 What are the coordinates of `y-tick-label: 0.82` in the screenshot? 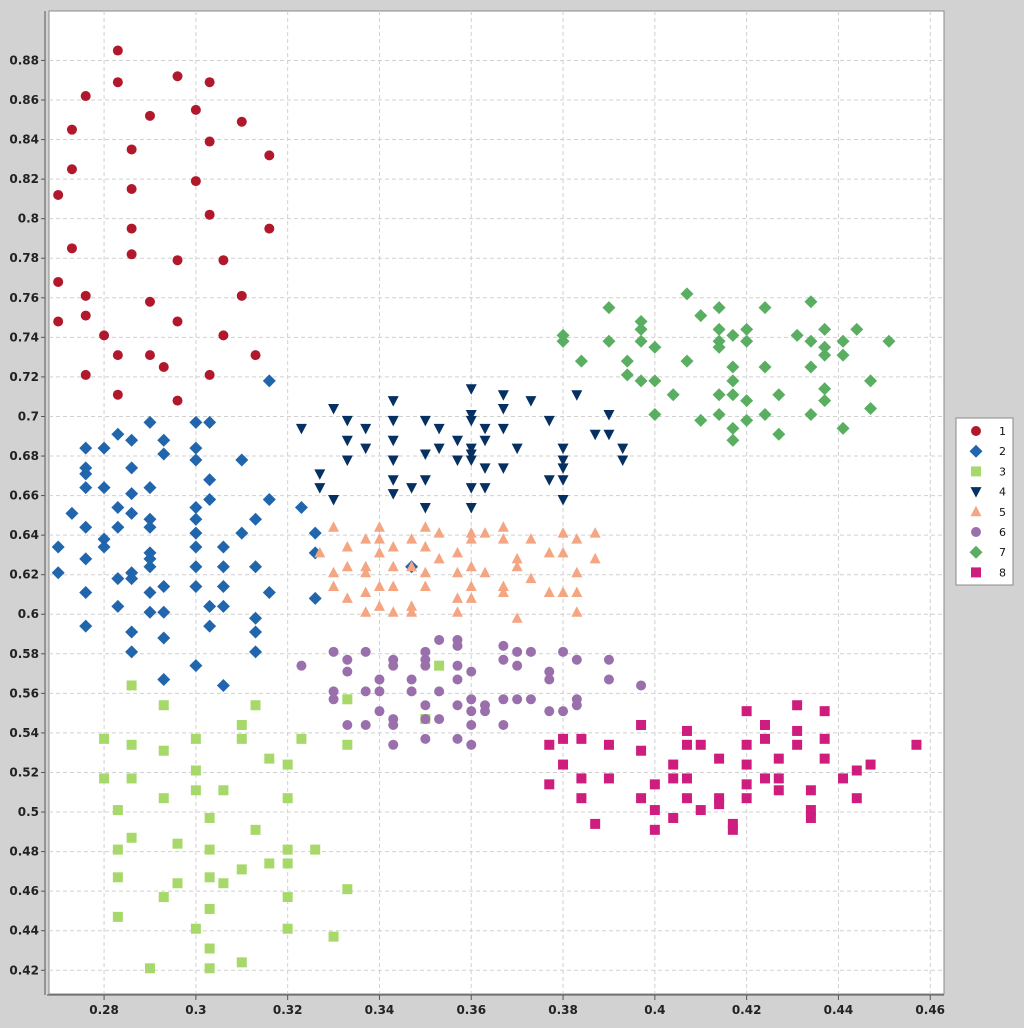 It's located at (24, 179).